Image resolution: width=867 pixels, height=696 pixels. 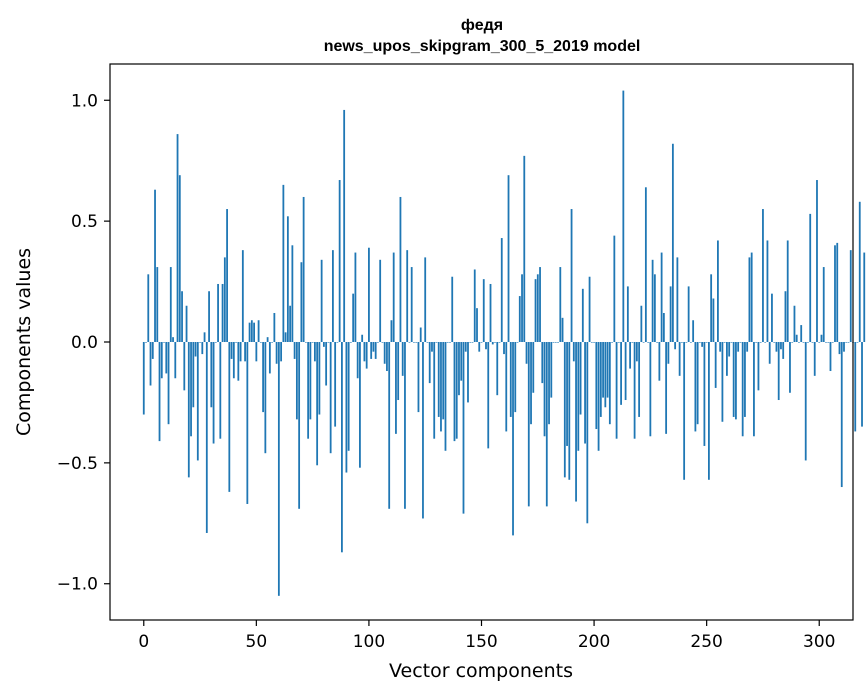 I want to click on x-tick-label: 200, so click(x=594, y=642).